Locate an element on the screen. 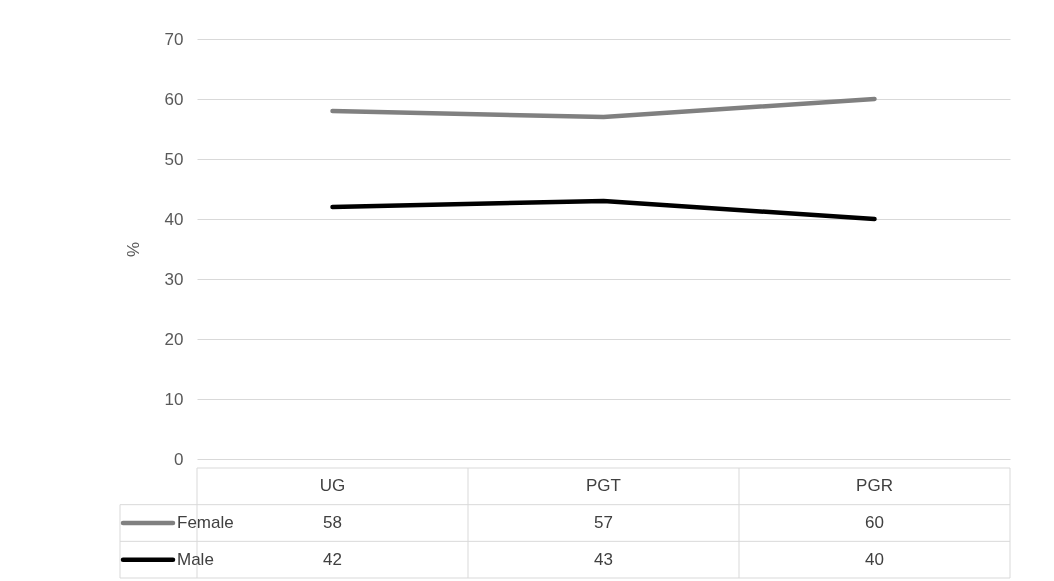 This screenshot has height=581, width=1054. data-label: 60 is located at coordinates (874, 522).